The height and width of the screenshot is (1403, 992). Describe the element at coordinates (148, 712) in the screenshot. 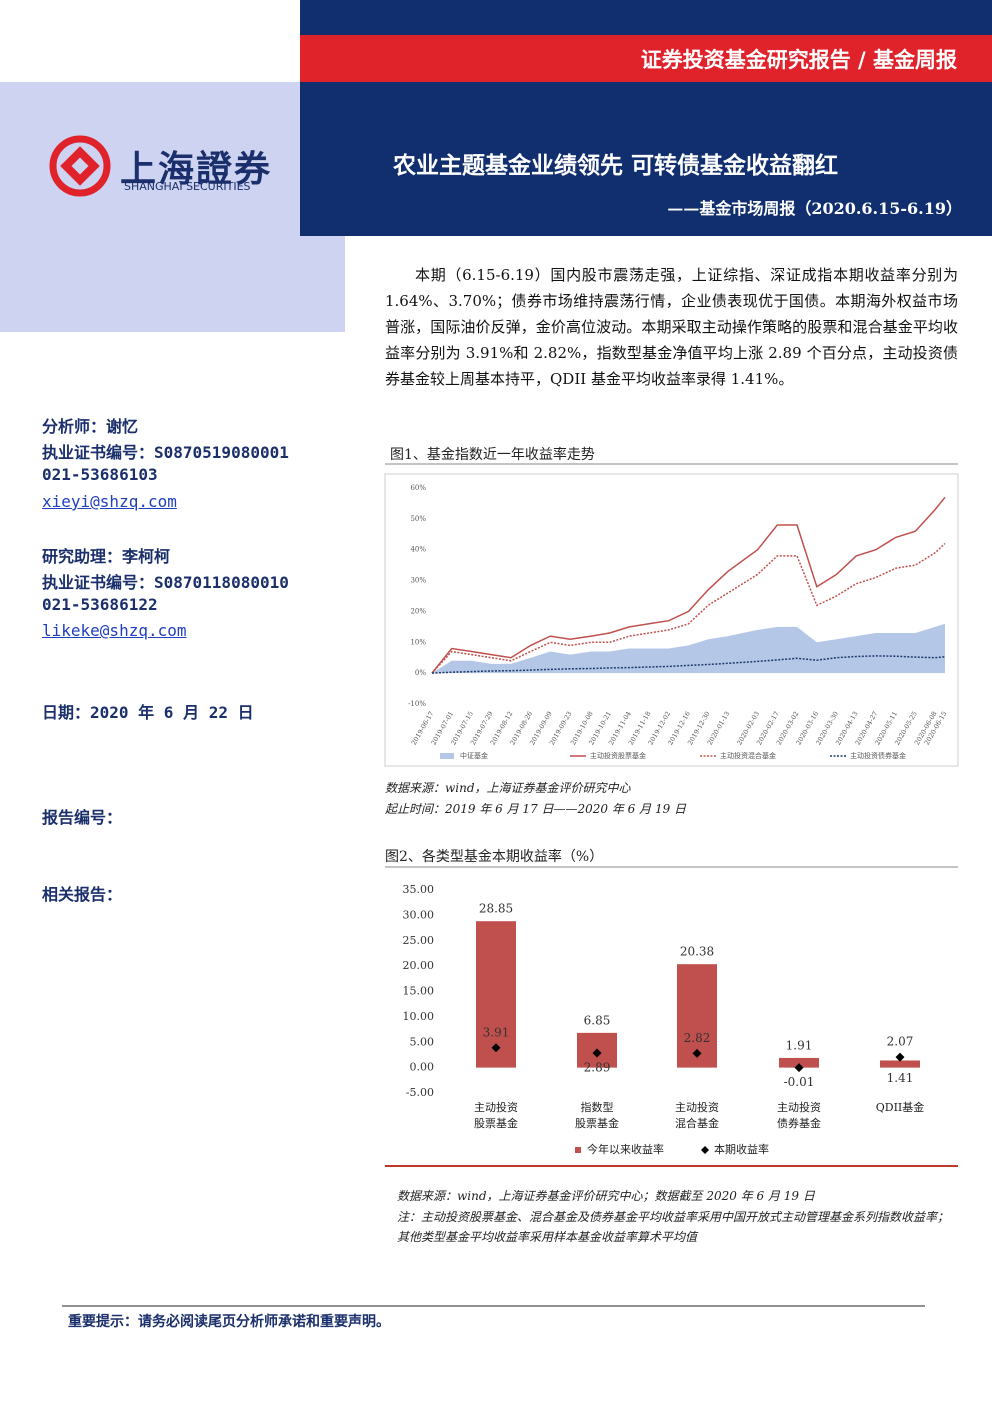

I see `report-date: 日期：2020 年 6 月 22 日` at that location.